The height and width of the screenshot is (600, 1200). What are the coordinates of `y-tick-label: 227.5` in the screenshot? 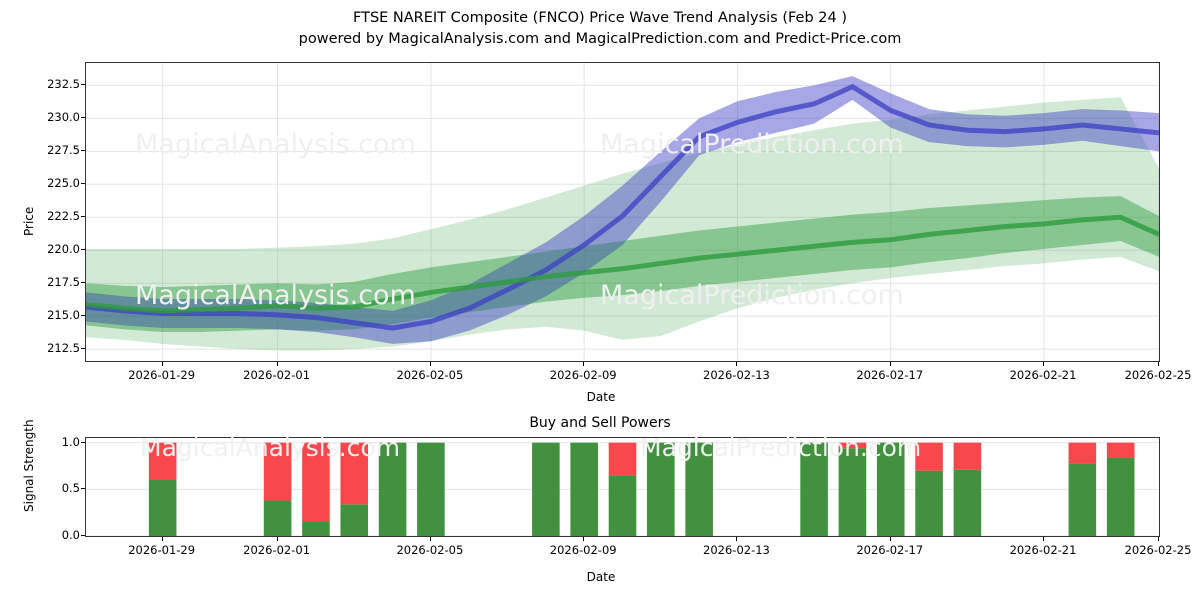 It's located at (63, 150).